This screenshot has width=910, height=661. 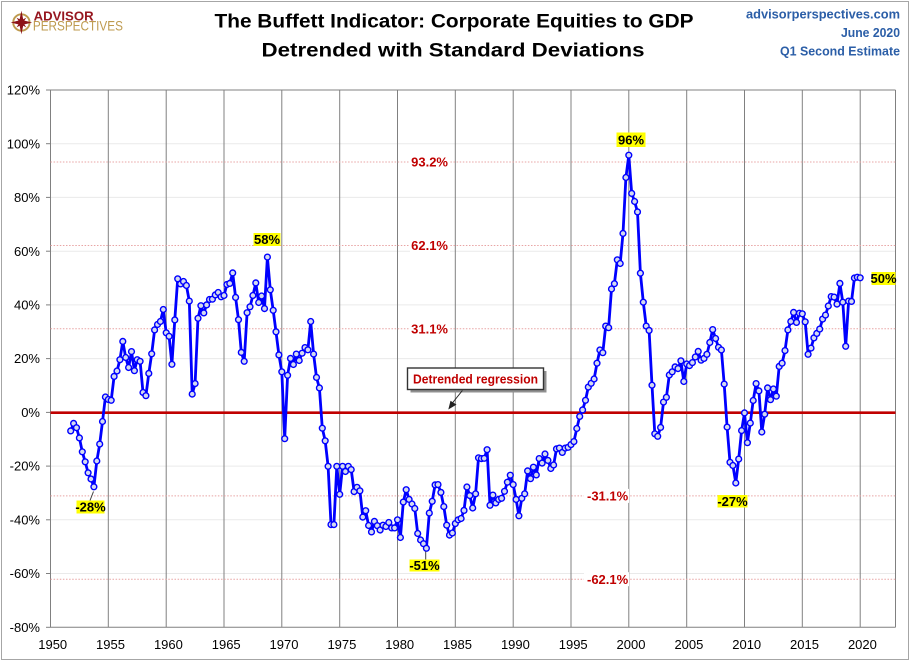 I want to click on svg-text: June 2020, so click(x=870, y=32).